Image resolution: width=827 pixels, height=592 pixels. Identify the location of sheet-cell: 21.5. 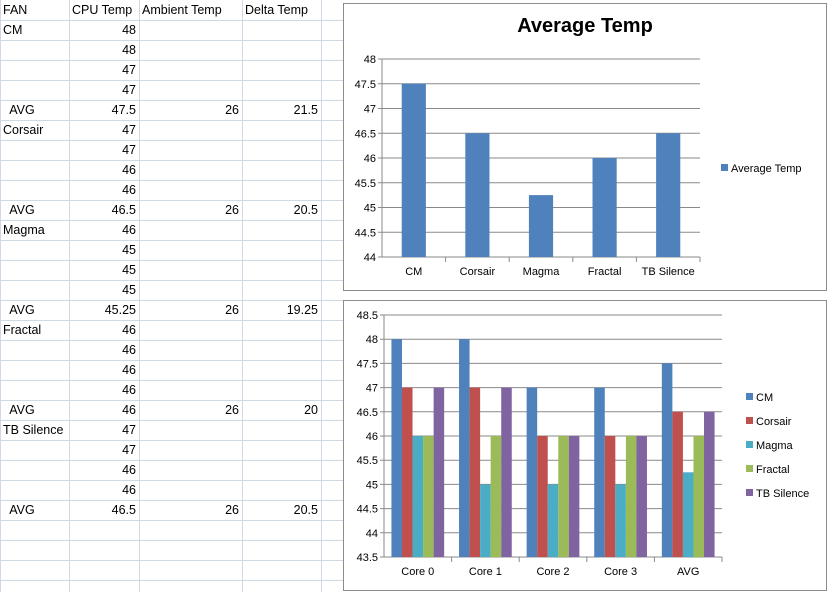
(305, 110).